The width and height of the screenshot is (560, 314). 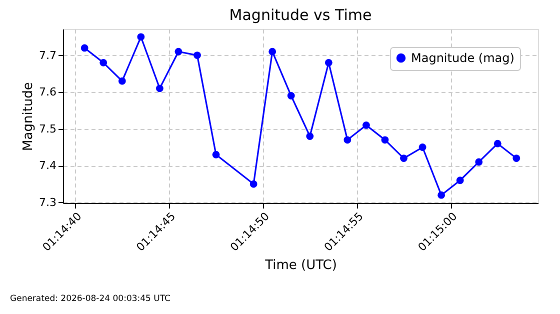 What do you see at coordinates (47, 55) in the screenshot?
I see `y-tick-label: 7.7` at bounding box center [47, 55].